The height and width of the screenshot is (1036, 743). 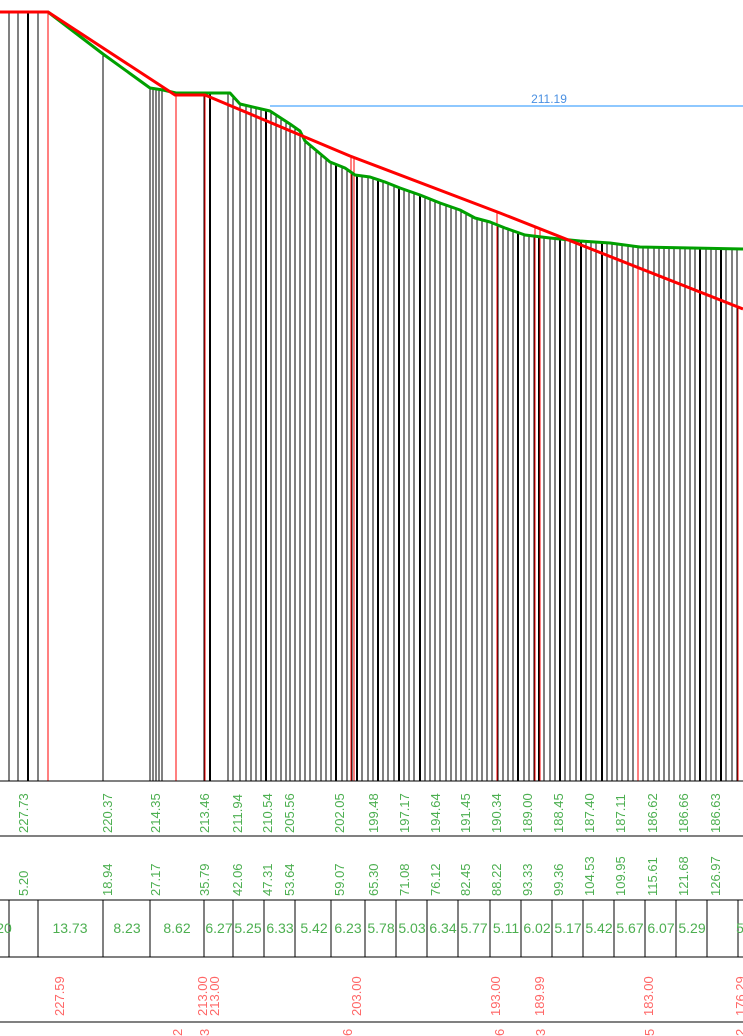 What do you see at coordinates (496, 813) in the screenshot?
I see `ground-elevation-label: 190.34` at bounding box center [496, 813].